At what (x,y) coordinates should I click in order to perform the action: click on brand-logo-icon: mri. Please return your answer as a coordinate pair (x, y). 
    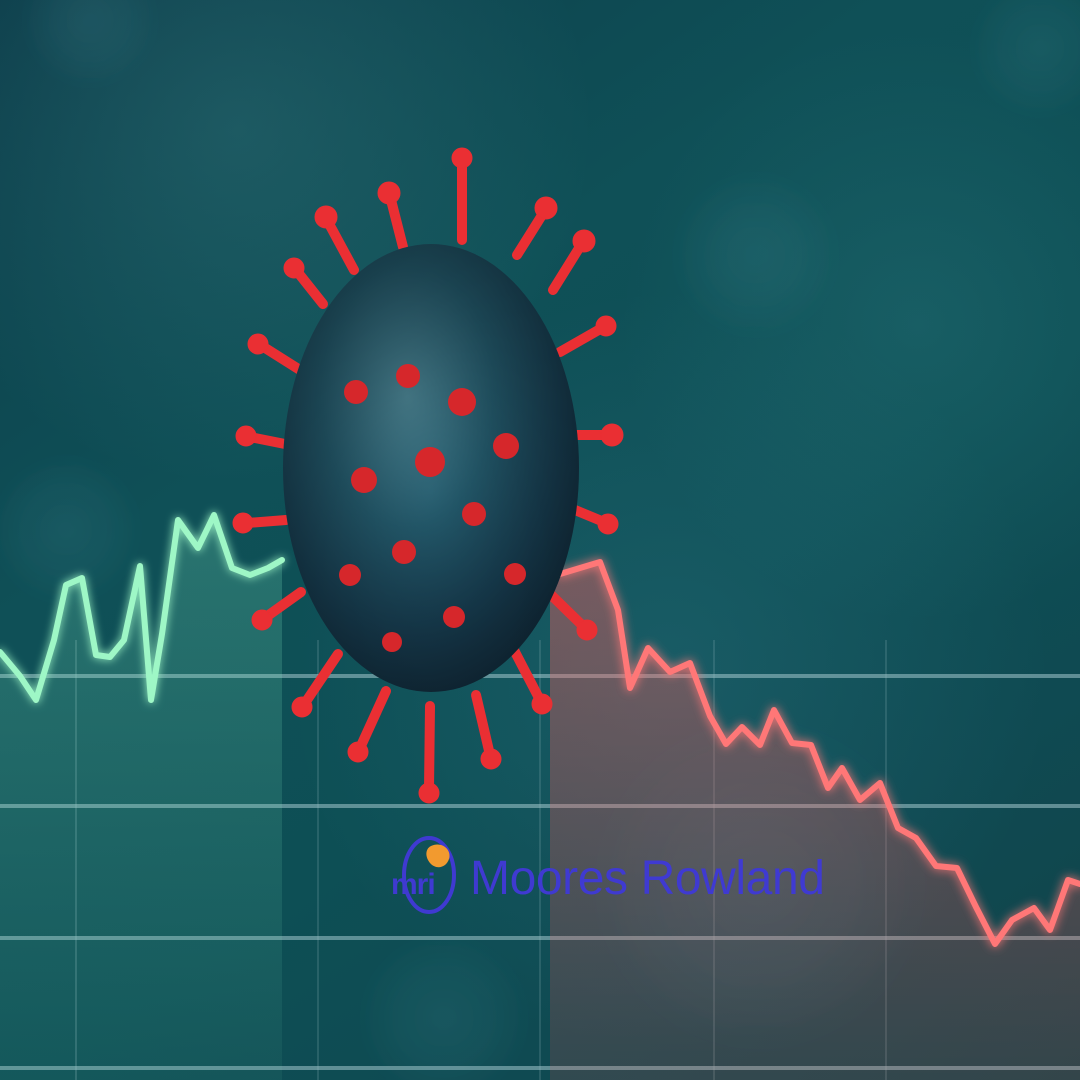
    Looking at the image, I should click on (425, 875).